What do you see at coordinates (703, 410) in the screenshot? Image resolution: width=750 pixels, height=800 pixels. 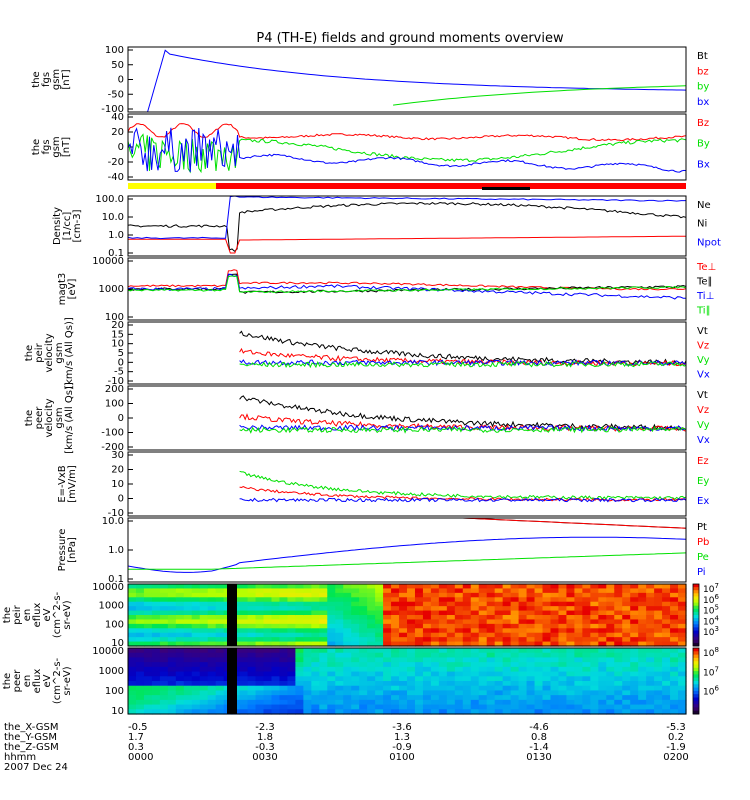 I see `legend-Vz: Vz` at bounding box center [703, 410].